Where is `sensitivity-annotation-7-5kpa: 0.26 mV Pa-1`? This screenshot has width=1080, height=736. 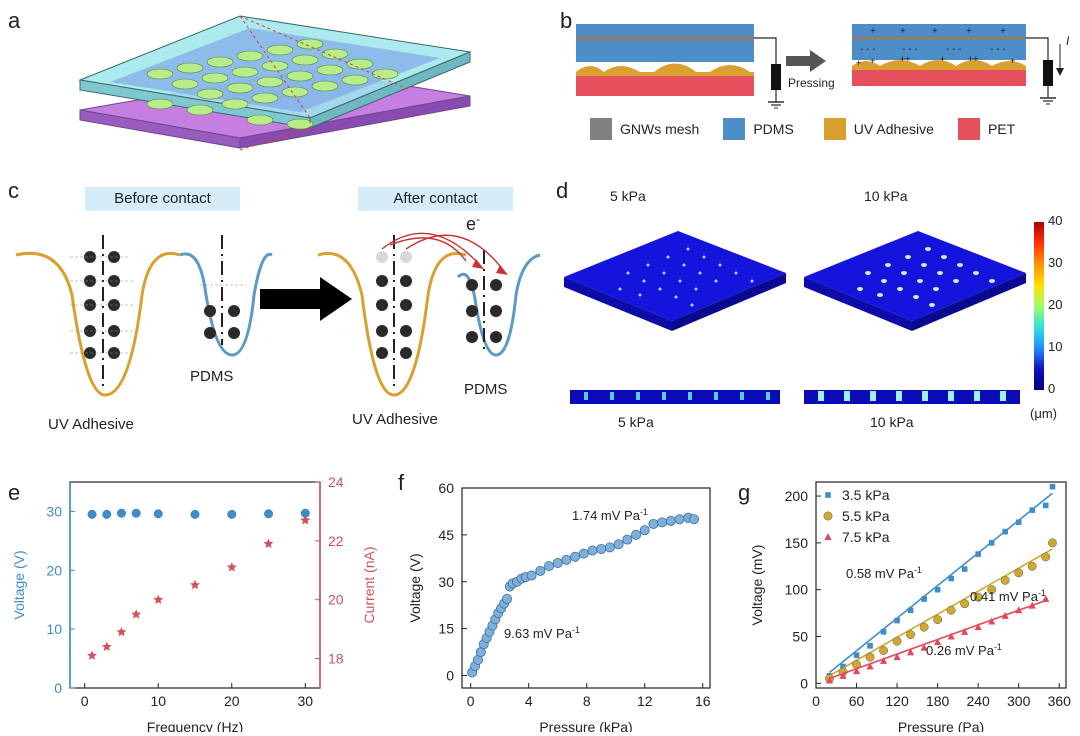 sensitivity-annotation-7-5kpa: 0.26 mV Pa-1 is located at coordinates (964, 650).